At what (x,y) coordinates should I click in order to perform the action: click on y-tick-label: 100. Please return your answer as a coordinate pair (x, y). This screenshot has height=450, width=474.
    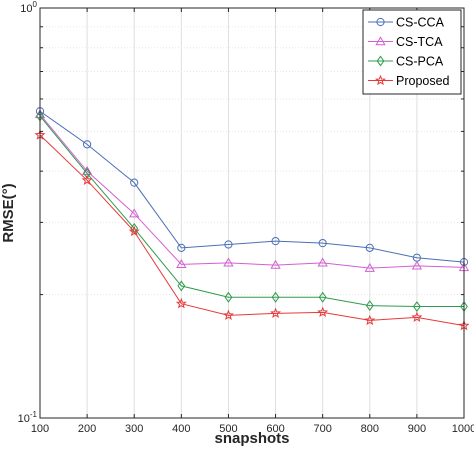
    Looking at the image, I should click on (28, 7).